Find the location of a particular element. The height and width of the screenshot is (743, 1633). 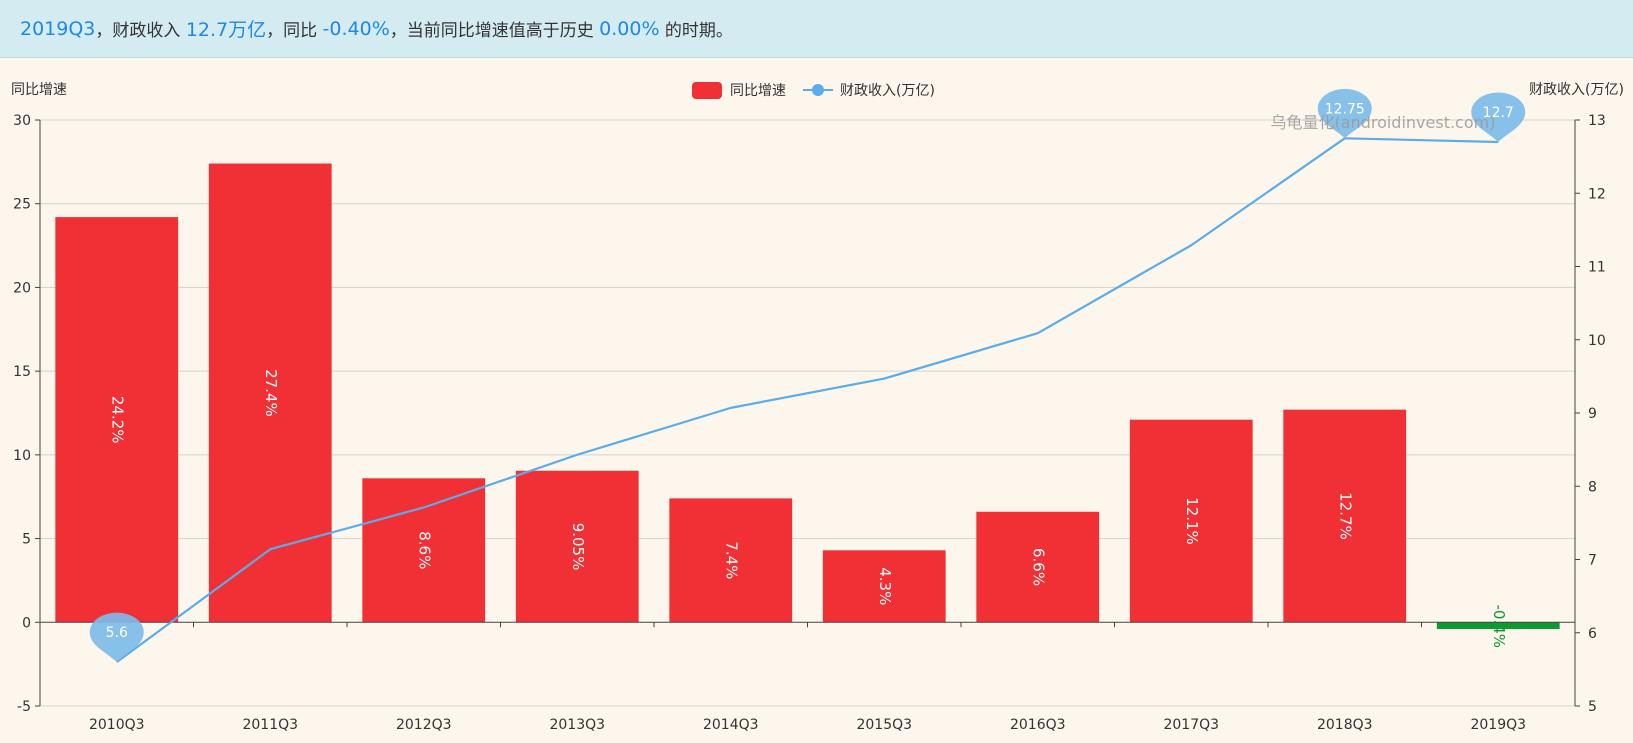

y-left-tick-label: 25 is located at coordinates (22, 205).